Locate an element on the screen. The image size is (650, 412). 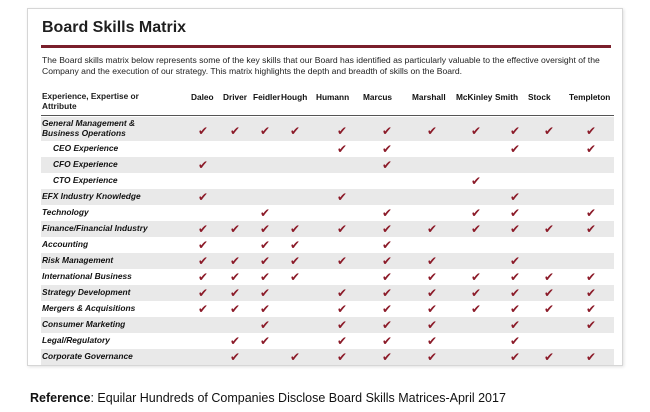
director-header-humann: Humann is located at coordinates (333, 97).